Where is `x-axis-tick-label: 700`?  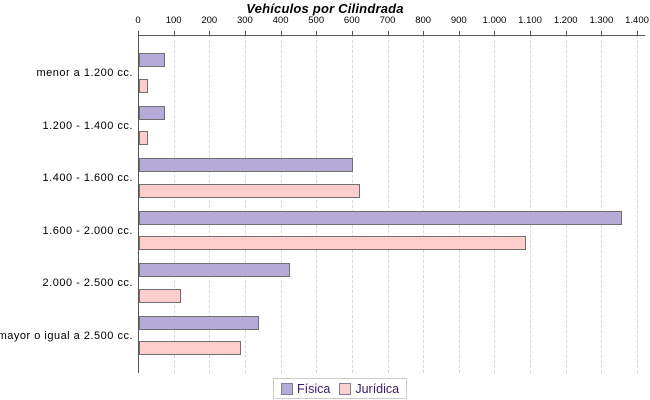 x-axis-tick-label: 700 is located at coordinates (387, 20).